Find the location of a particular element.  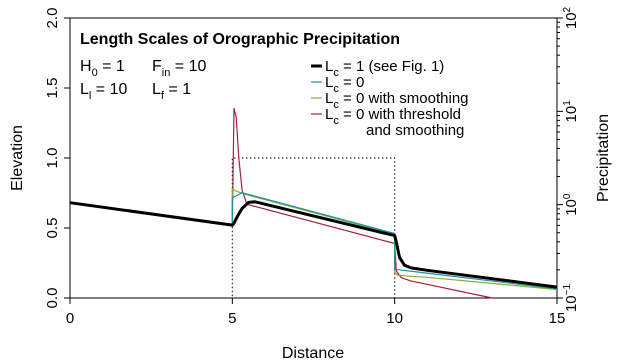

legend-label-lc0-smoothing: Lc = 0 with smoothing is located at coordinates (397, 100).